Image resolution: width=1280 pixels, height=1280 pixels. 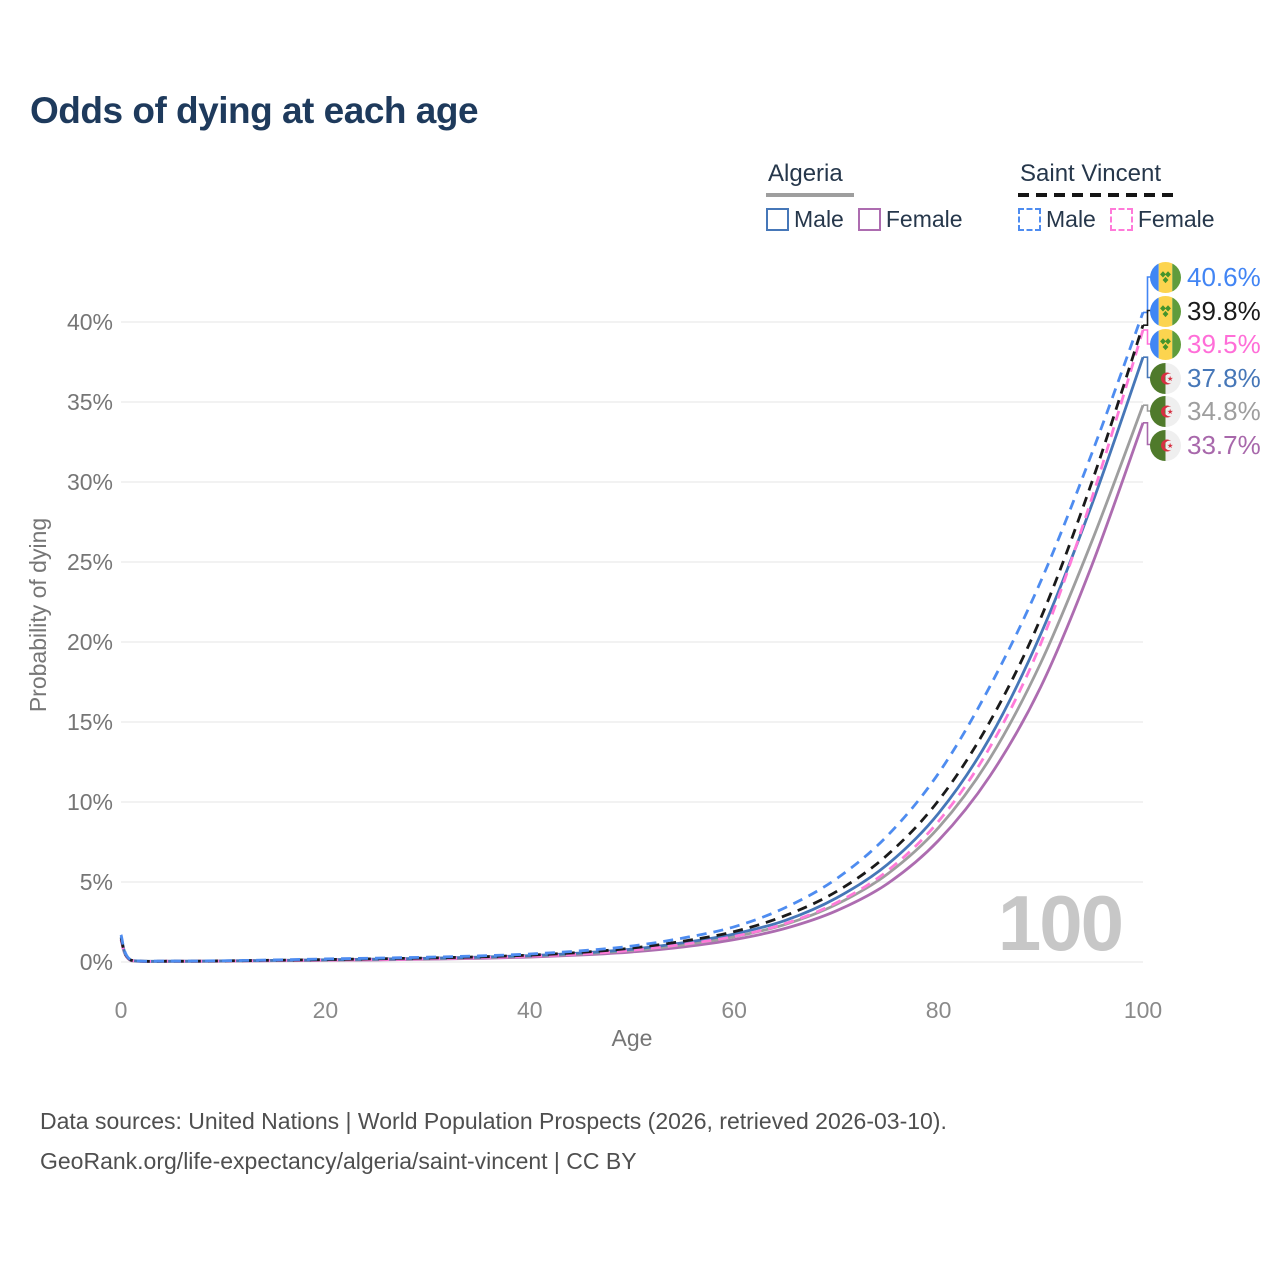 What do you see at coordinates (1224, 343) in the screenshot?
I see `end-label-value: 39.5%` at bounding box center [1224, 343].